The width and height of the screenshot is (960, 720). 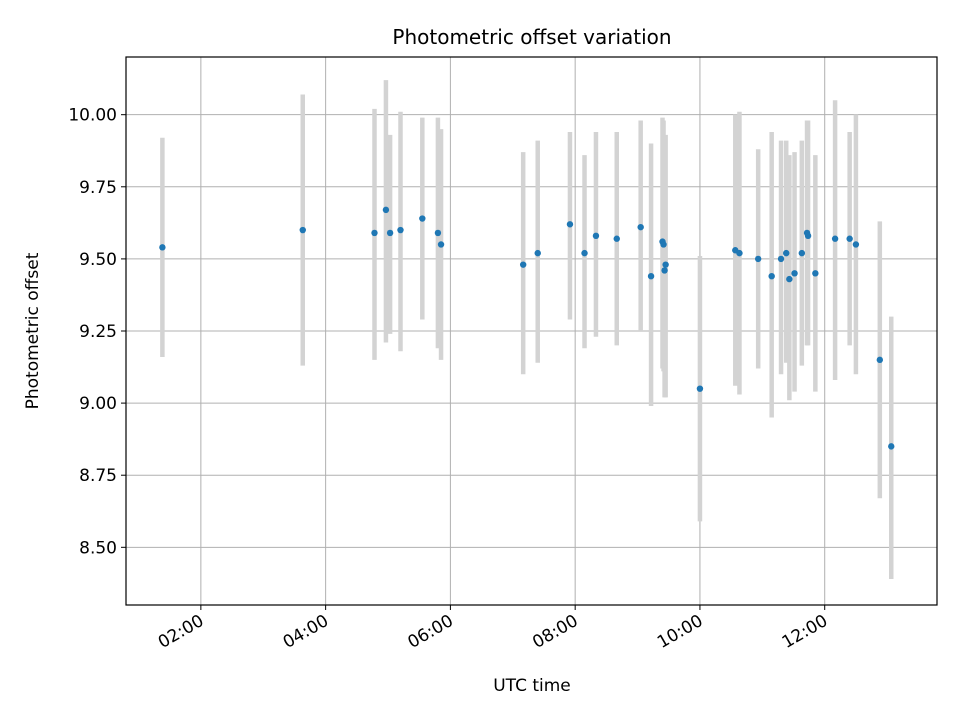 What do you see at coordinates (98, 548) in the screenshot?
I see `y-tick-label: 8.50` at bounding box center [98, 548].